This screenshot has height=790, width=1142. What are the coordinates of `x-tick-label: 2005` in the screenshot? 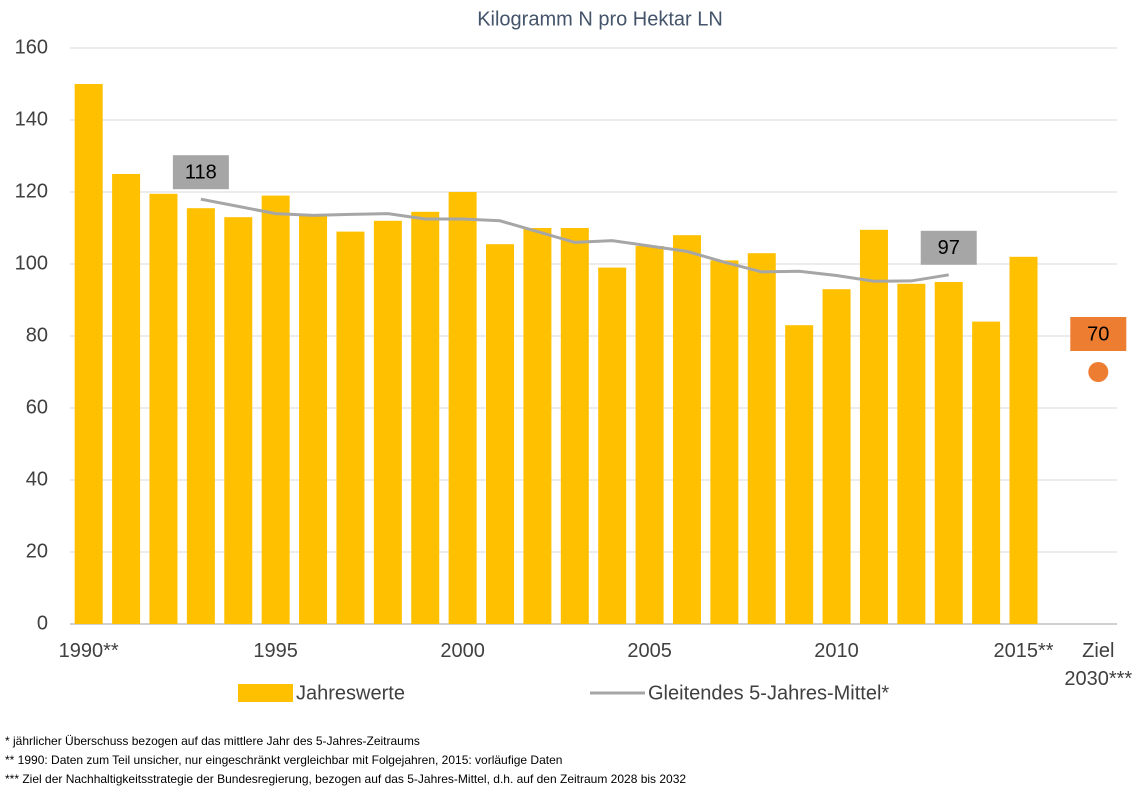 It's located at (649, 651).